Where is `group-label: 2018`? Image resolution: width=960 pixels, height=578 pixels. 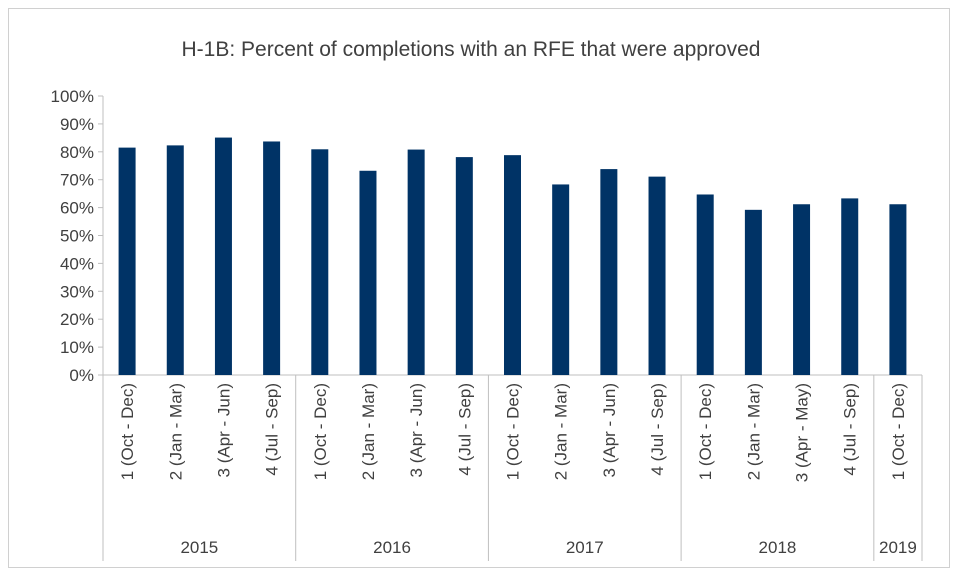 group-label: 2018 is located at coordinates (778, 547).